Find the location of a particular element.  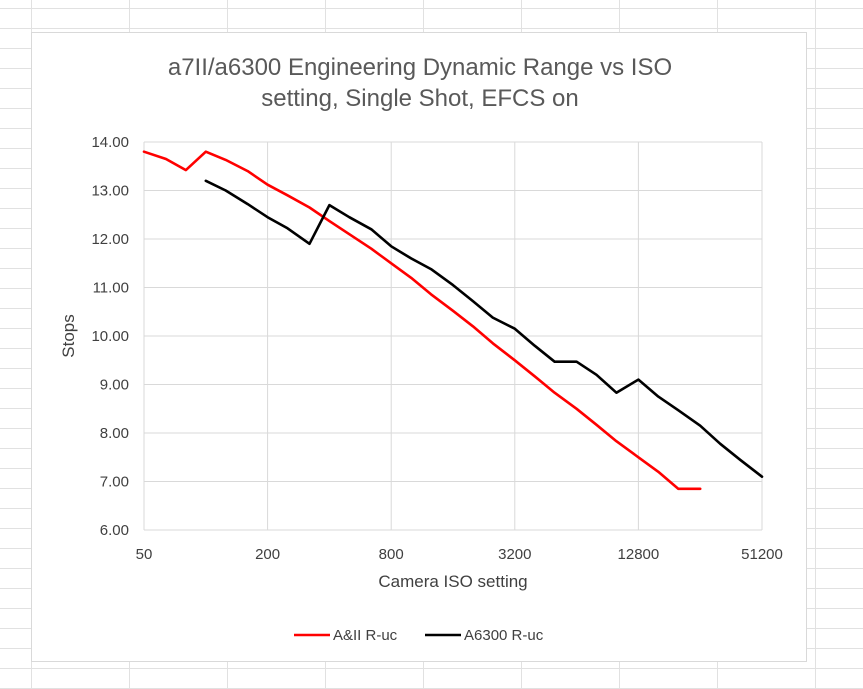

y-tick-label: 12.00 is located at coordinates (110, 239).